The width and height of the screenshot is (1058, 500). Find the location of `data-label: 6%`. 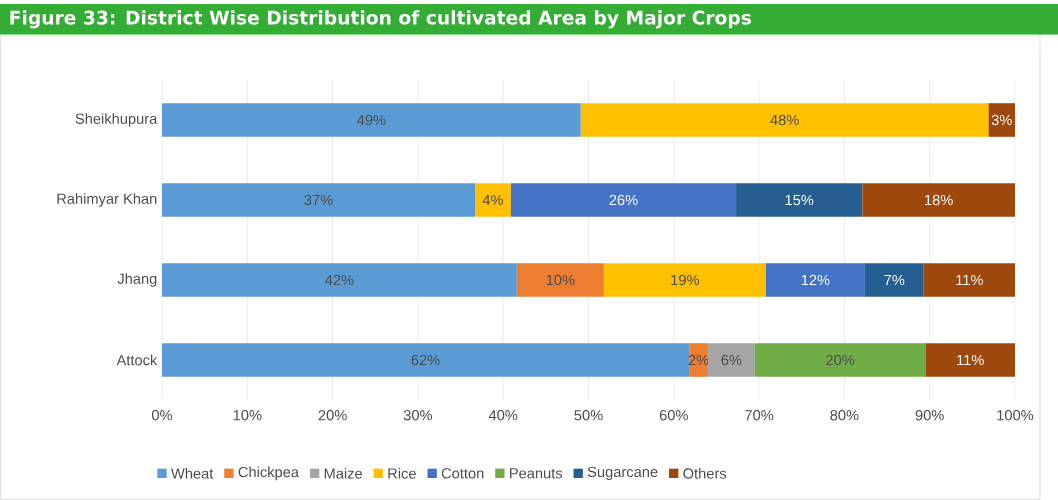

data-label: 6% is located at coordinates (731, 360).